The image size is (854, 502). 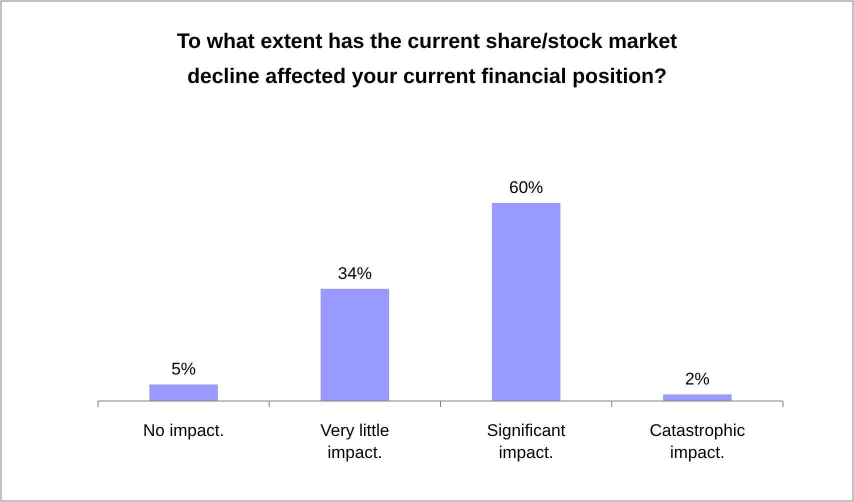 What do you see at coordinates (697, 378) in the screenshot?
I see `data-label: 2%` at bounding box center [697, 378].